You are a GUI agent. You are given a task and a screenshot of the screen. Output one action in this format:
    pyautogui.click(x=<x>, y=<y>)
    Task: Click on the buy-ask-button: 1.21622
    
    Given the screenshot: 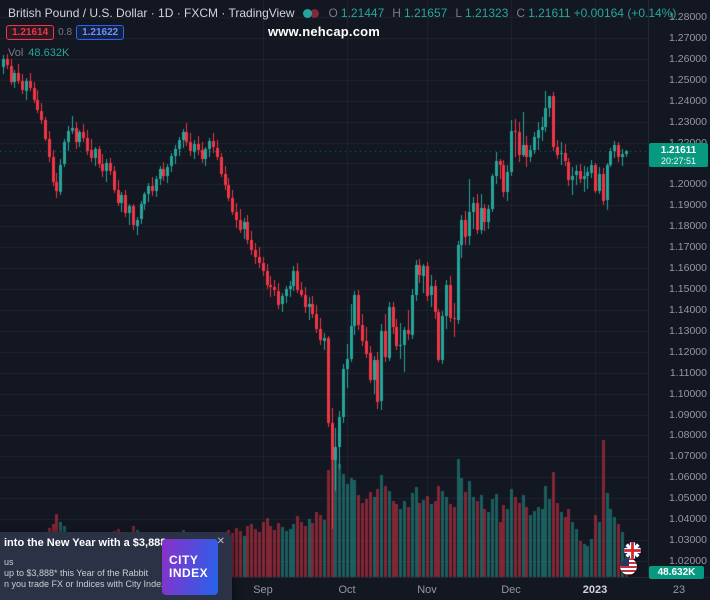 What is the action you would take?
    pyautogui.click(x=100, y=32)
    